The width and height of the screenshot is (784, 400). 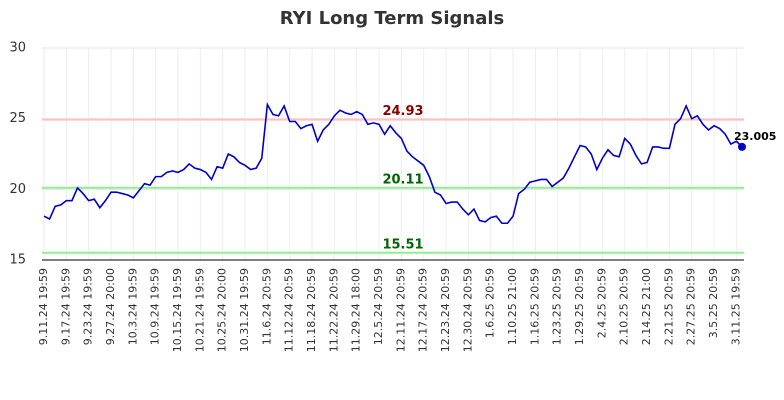 I want to click on x-tick-label: 11.6.24 20:59, so click(x=266, y=306).